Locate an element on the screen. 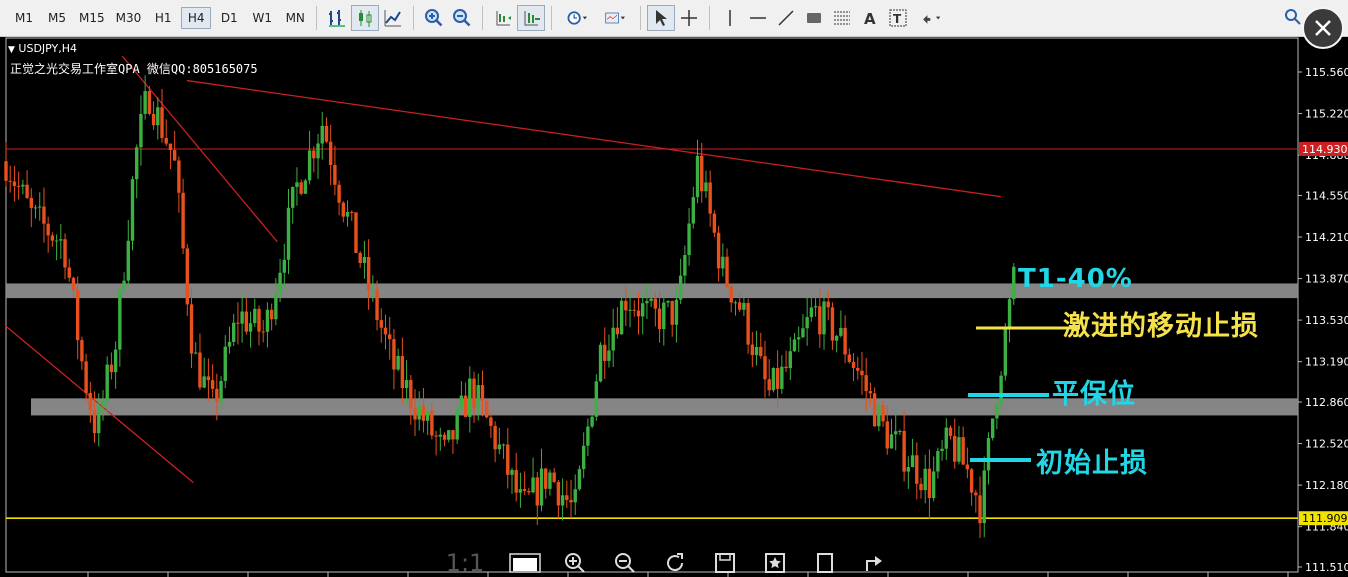 The width and height of the screenshot is (1348, 577). bar-chart-icon is located at coordinates (337, 18).